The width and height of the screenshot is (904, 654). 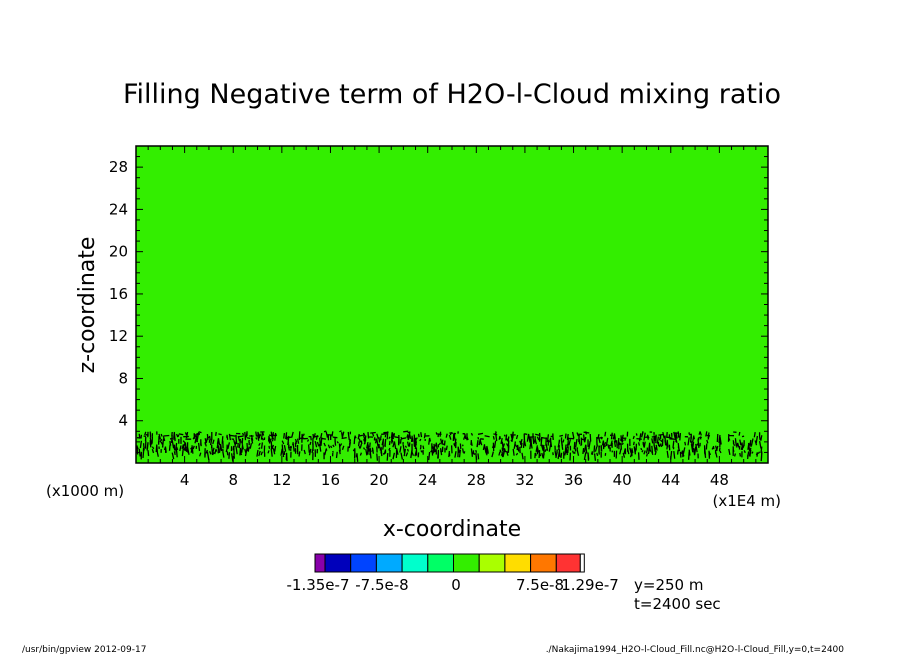 I want to click on y-tick-label: 28, so click(x=118, y=167).